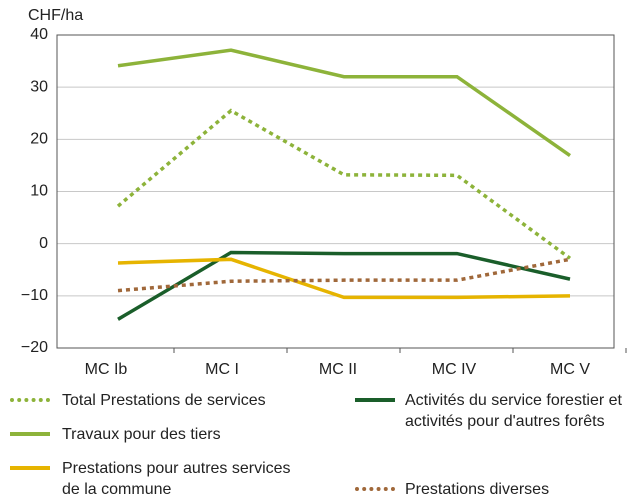  Describe the element at coordinates (222, 369) in the screenshot. I see `x-tick-label: MC I` at that location.